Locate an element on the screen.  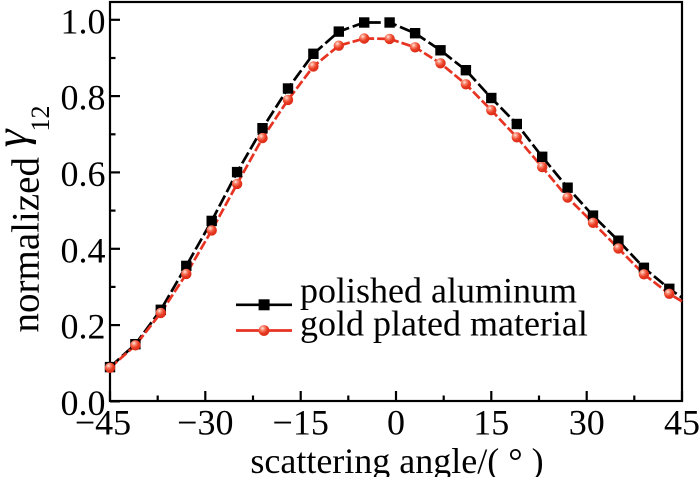
svg-text: 45 is located at coordinates (682, 423).